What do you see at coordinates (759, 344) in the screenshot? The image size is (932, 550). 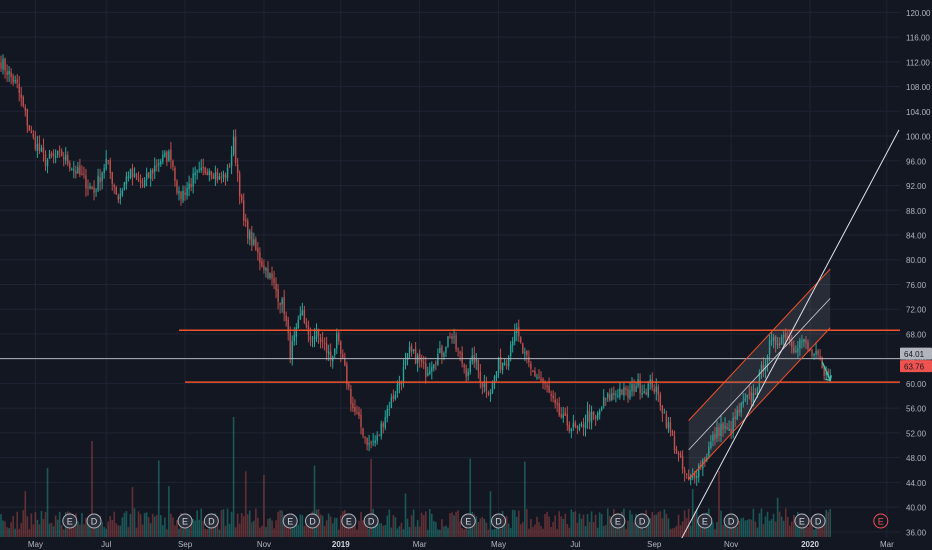 I see `channel-upper-line` at bounding box center [759, 344].